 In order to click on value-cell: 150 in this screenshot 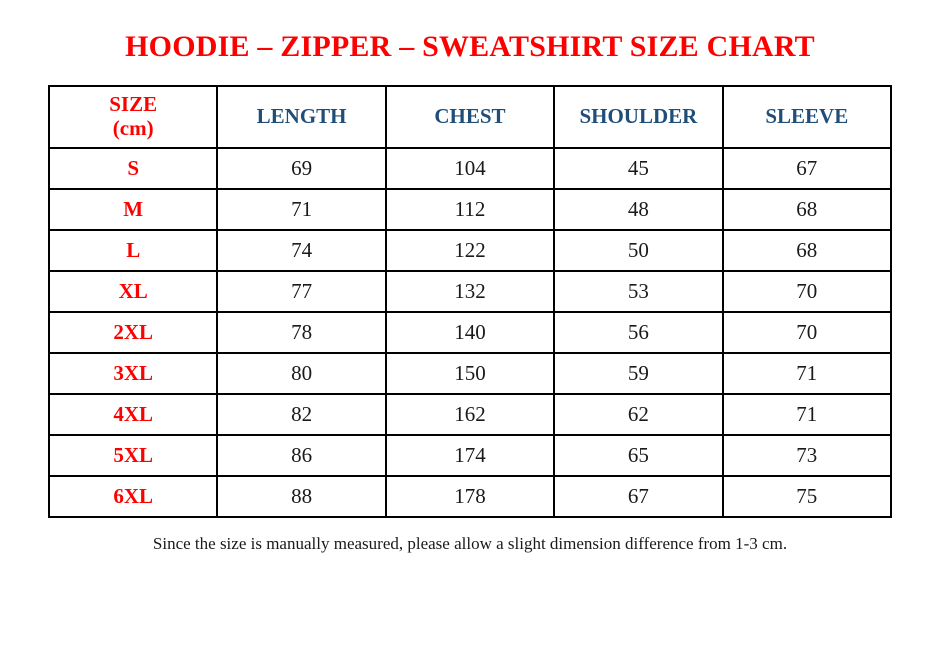, I will do `click(470, 373)`.